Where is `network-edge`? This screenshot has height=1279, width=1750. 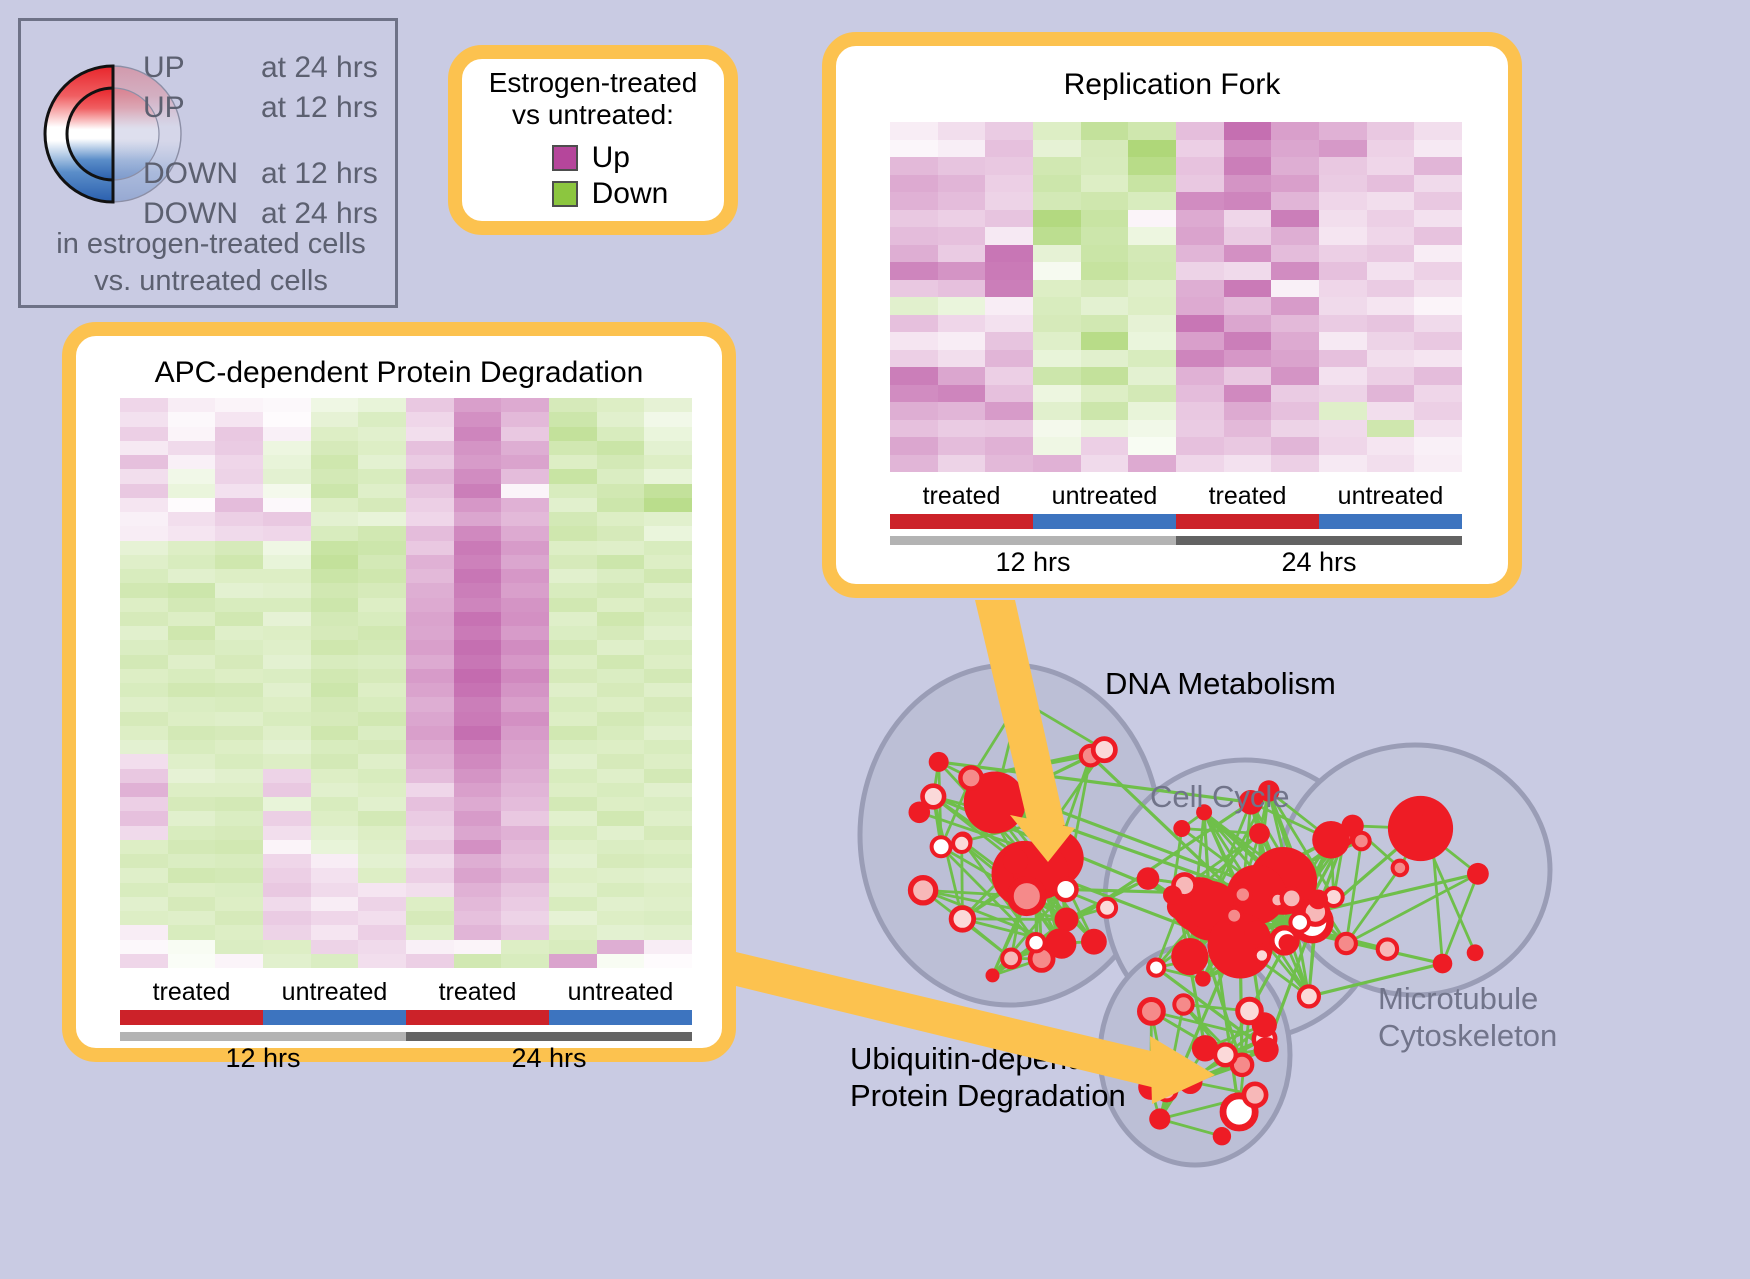 network-edge is located at coordinates (1460, 919).